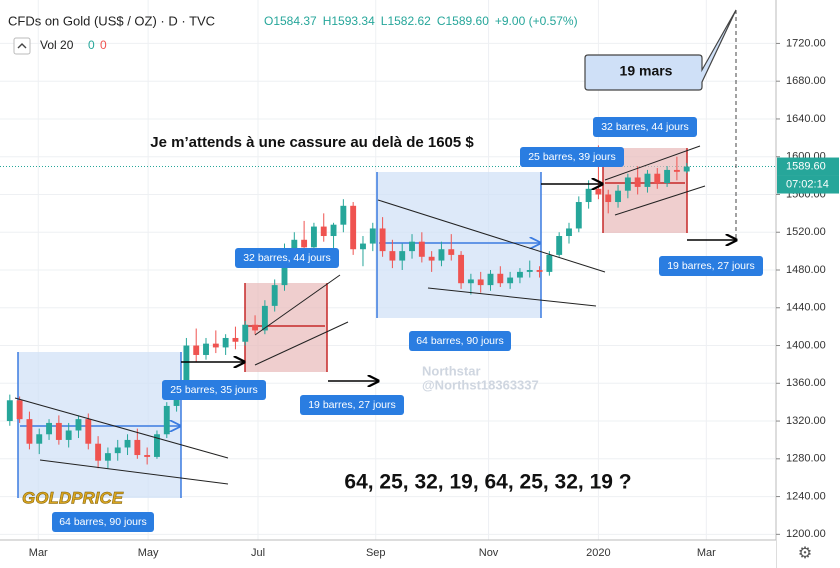  Describe the element at coordinates (660, 50) in the screenshot. I see `callout` at that location.